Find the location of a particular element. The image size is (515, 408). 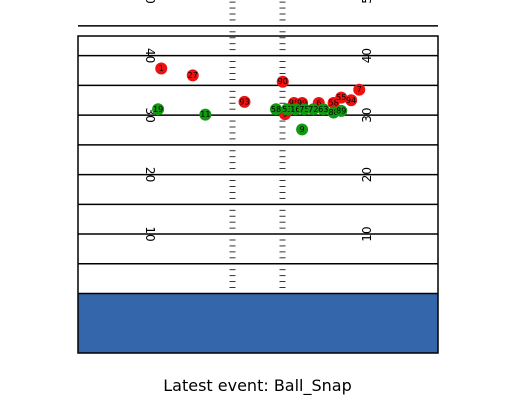

player-away-94-label: 94 is located at coordinates (351, 100).